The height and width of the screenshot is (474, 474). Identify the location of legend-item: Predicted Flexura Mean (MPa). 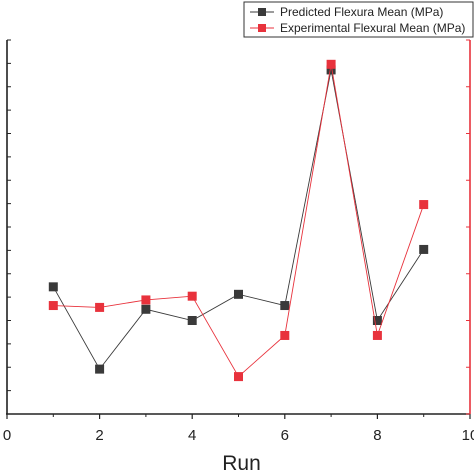
(346, 12).